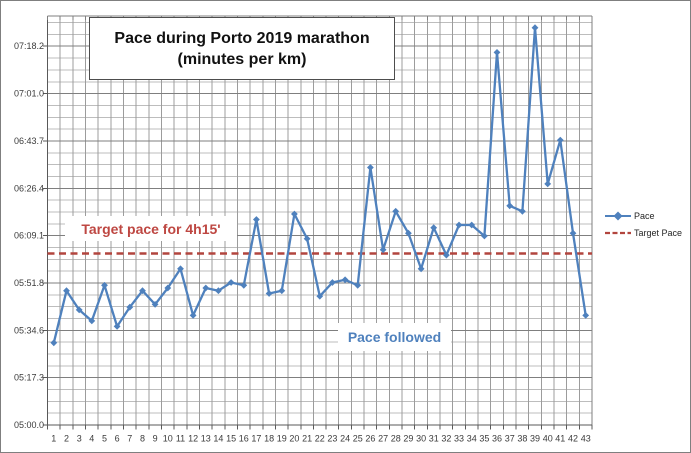 The height and width of the screenshot is (453, 691). Describe the element at coordinates (29, 141) in the screenshot. I see `svg-text: 06:43.7` at that location.